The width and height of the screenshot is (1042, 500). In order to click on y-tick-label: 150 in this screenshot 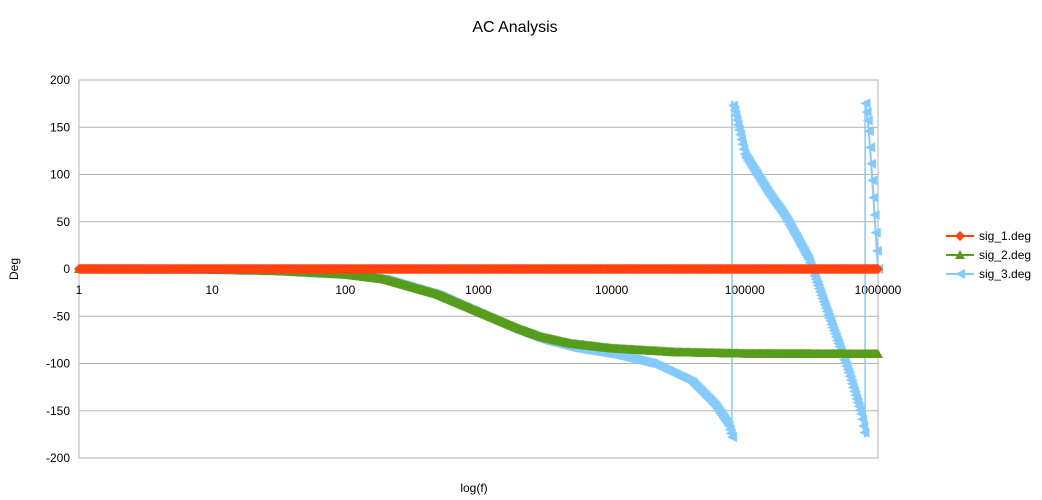, I will do `click(60, 127)`.